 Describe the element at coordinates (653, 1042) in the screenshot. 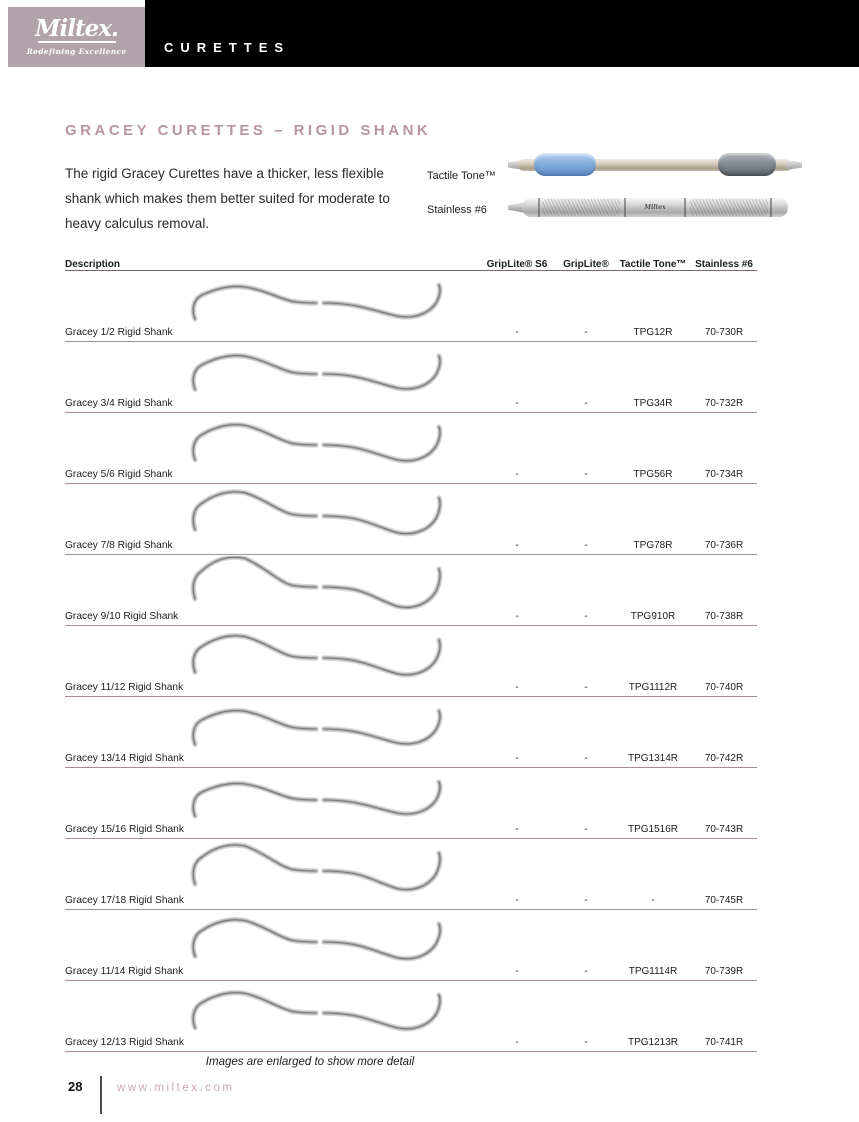

I see `tactile-tone-catalog-number: TPG1213R` at that location.